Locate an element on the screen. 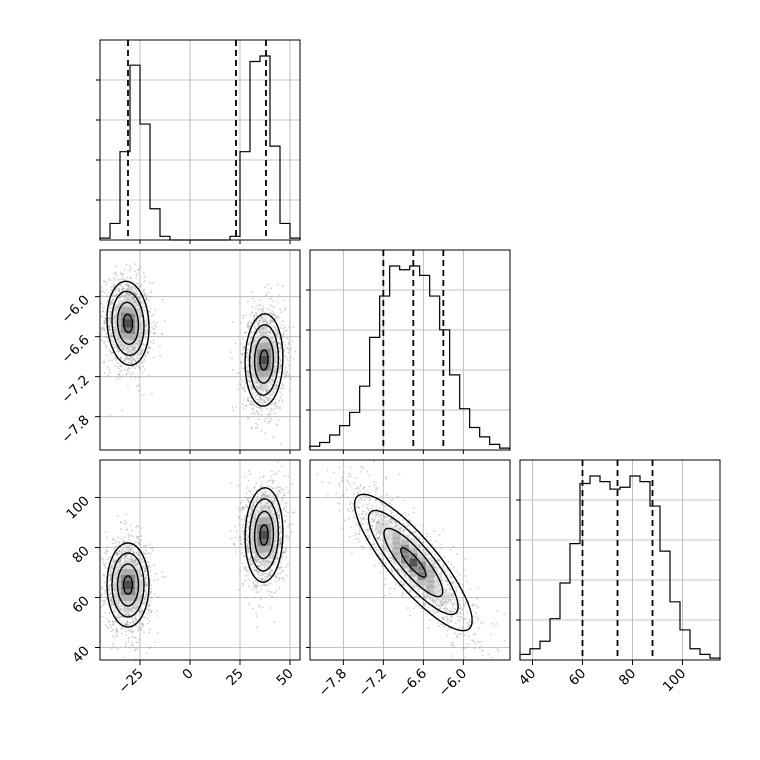  joint-panel-content is located at coordinates (198, 354).